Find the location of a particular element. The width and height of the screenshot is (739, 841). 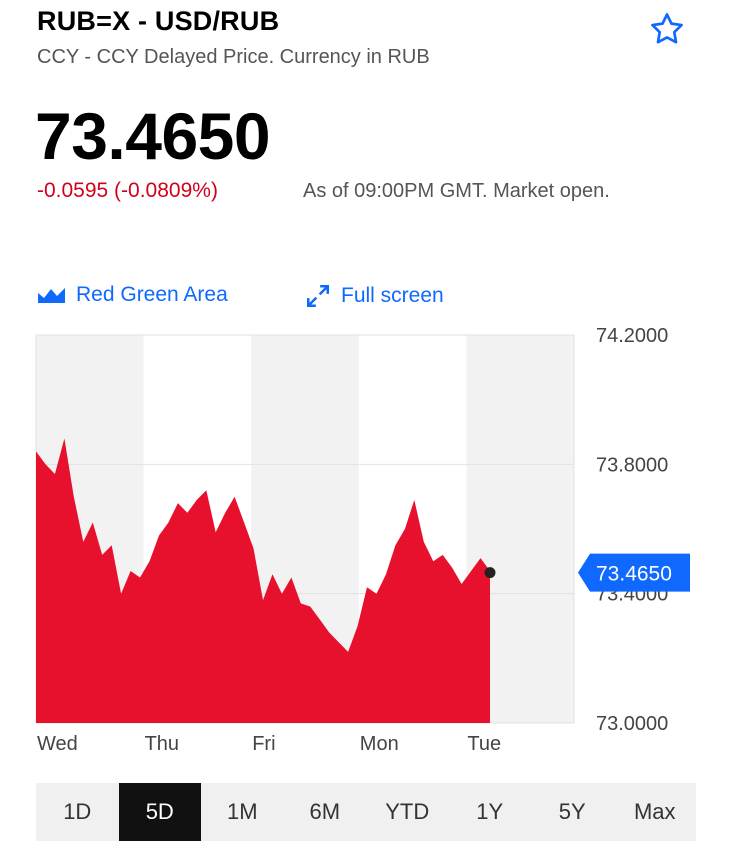

chart-type-label: Red Green Area is located at coordinates (152, 294).